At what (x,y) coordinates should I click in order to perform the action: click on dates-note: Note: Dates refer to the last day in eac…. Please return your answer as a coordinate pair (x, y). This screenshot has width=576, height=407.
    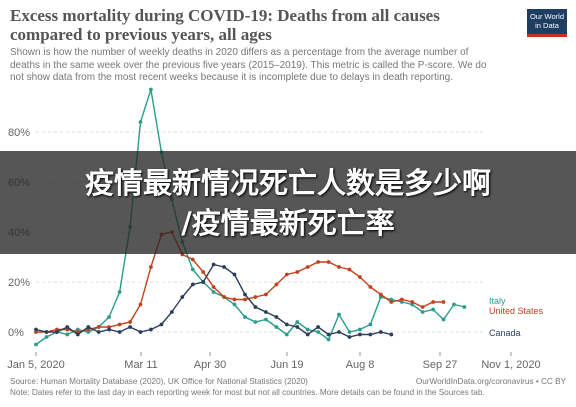
    Looking at the image, I should click on (247, 392).